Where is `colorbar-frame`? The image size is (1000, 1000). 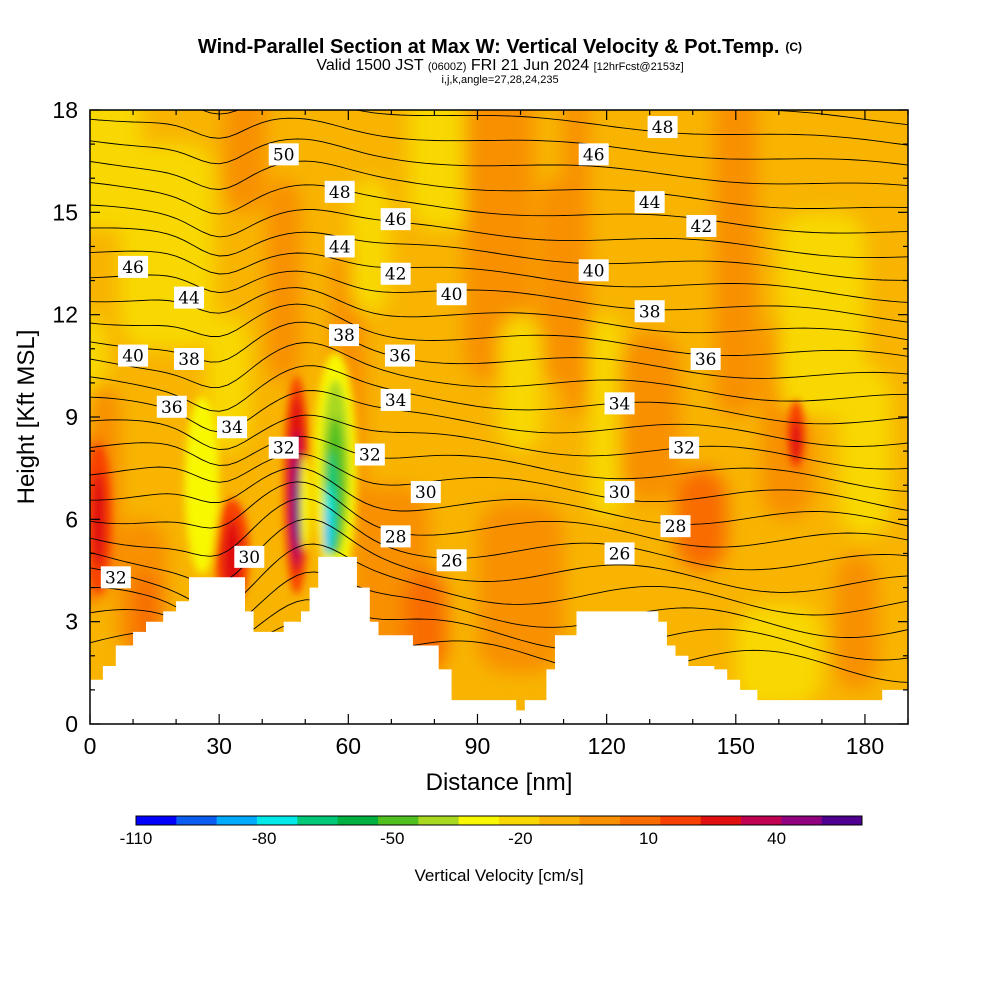 colorbar-frame is located at coordinates (499, 820).